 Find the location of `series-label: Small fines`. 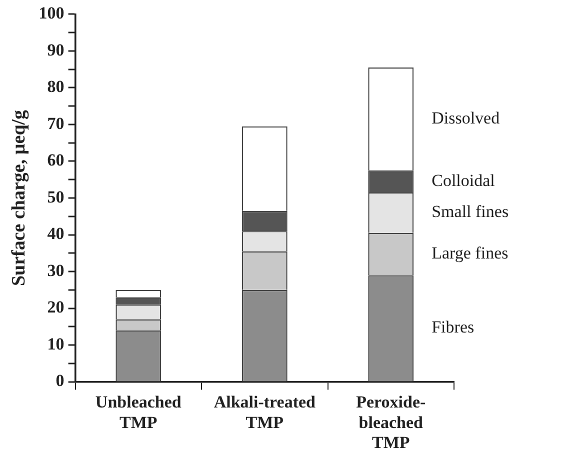

series-label: Small fines is located at coordinates (470, 212).